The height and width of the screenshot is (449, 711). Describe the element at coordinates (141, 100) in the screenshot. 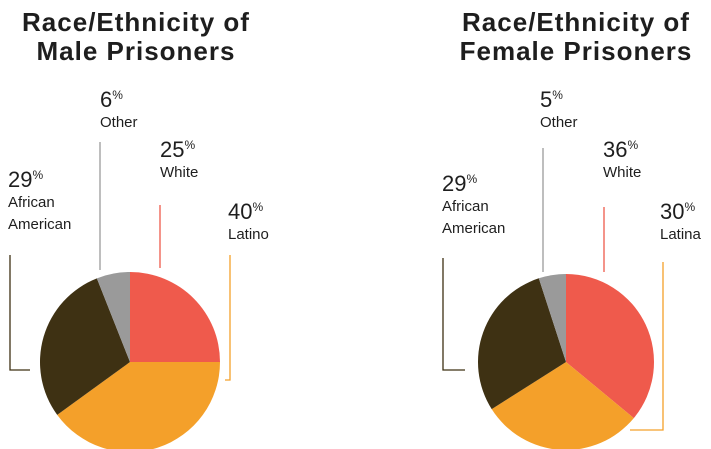

I see `value-label: 6%` at that location.